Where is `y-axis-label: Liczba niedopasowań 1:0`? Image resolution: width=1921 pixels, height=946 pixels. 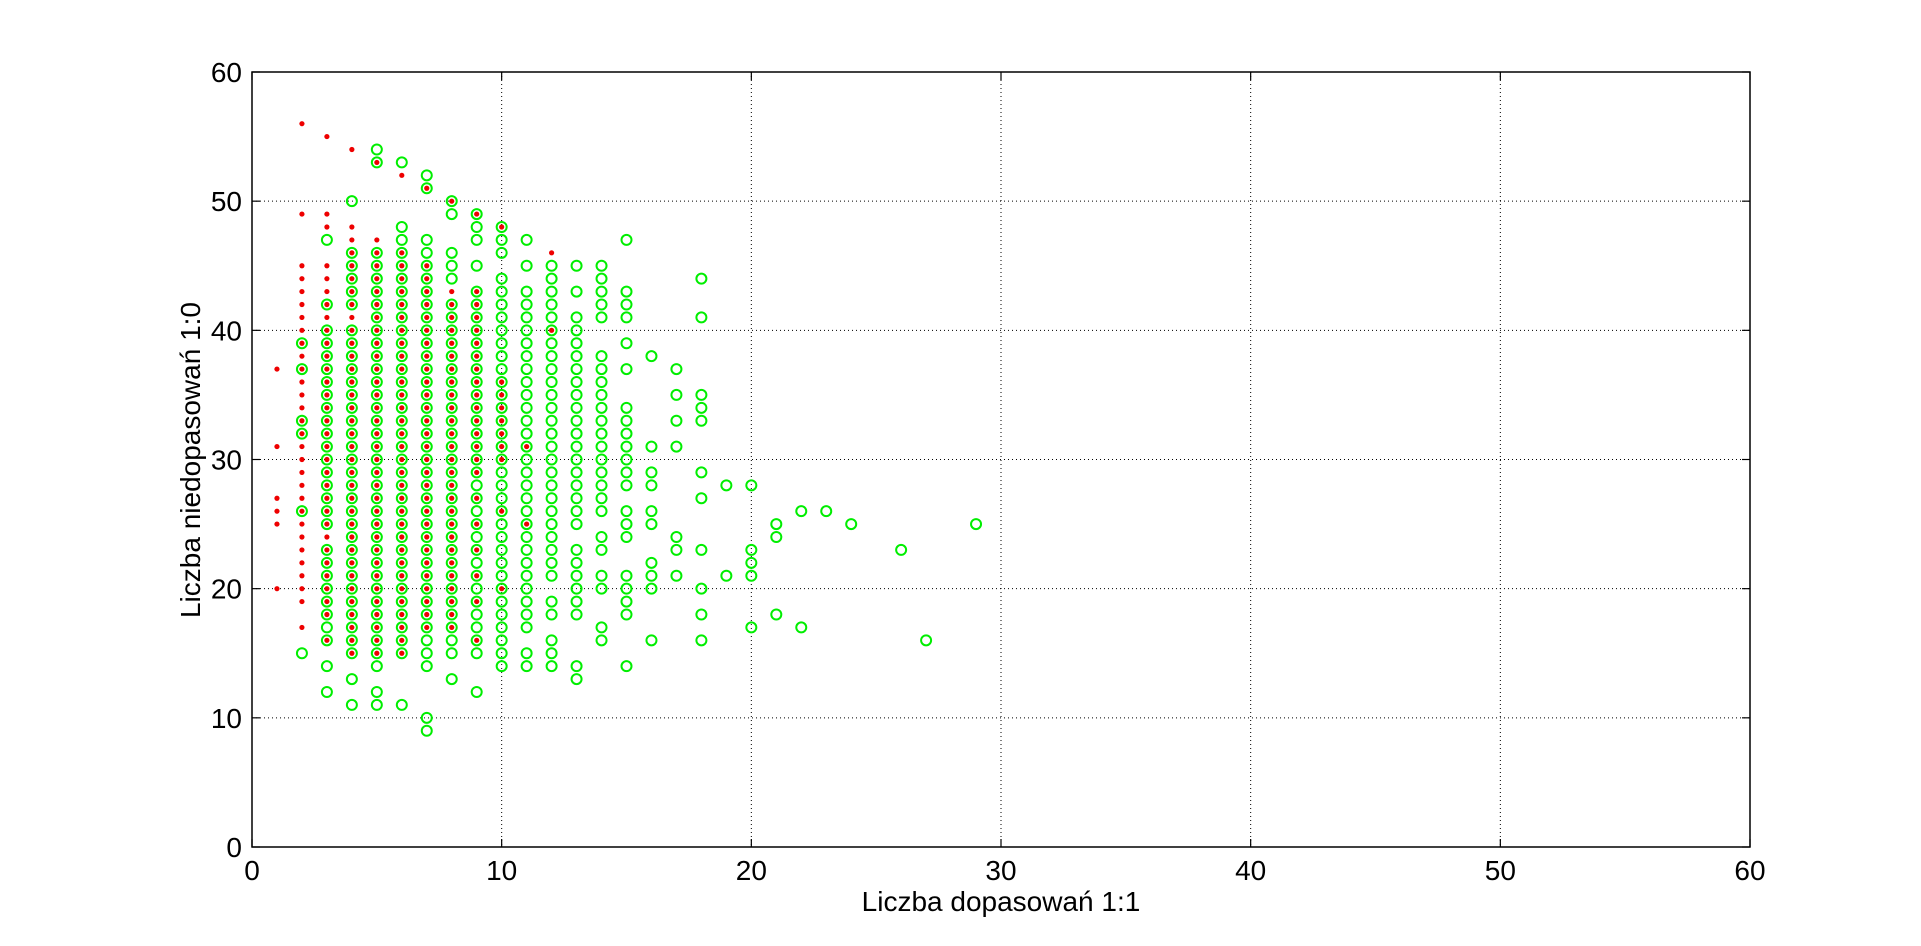 y-axis-label: Liczba niedopasowań 1:0 is located at coordinates (190, 460).